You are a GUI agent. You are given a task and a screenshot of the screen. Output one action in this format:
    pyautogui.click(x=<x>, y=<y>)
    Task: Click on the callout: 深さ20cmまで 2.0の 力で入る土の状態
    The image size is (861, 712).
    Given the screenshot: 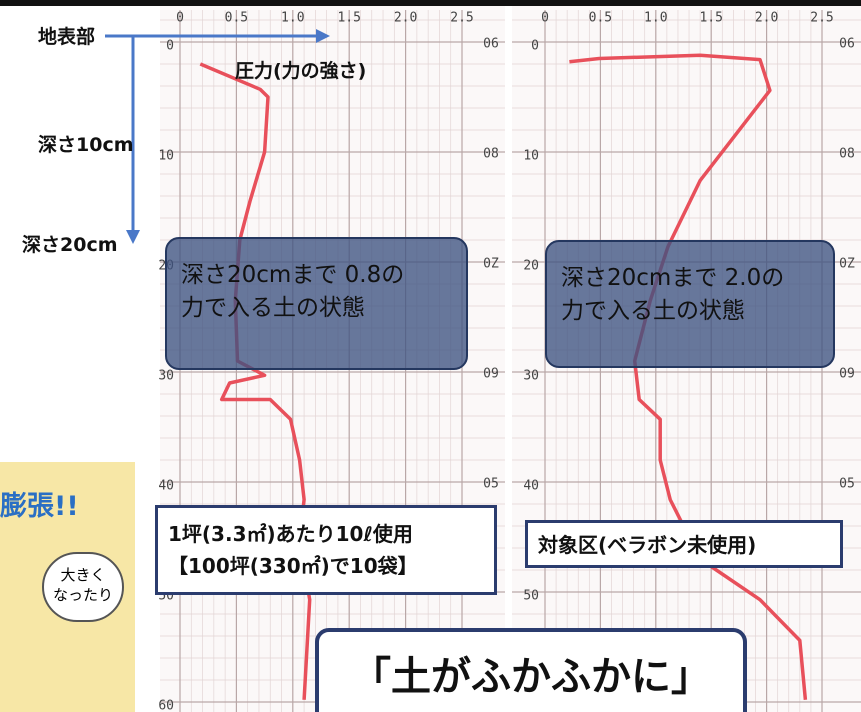 What is the action you would take?
    pyautogui.click(x=690, y=304)
    